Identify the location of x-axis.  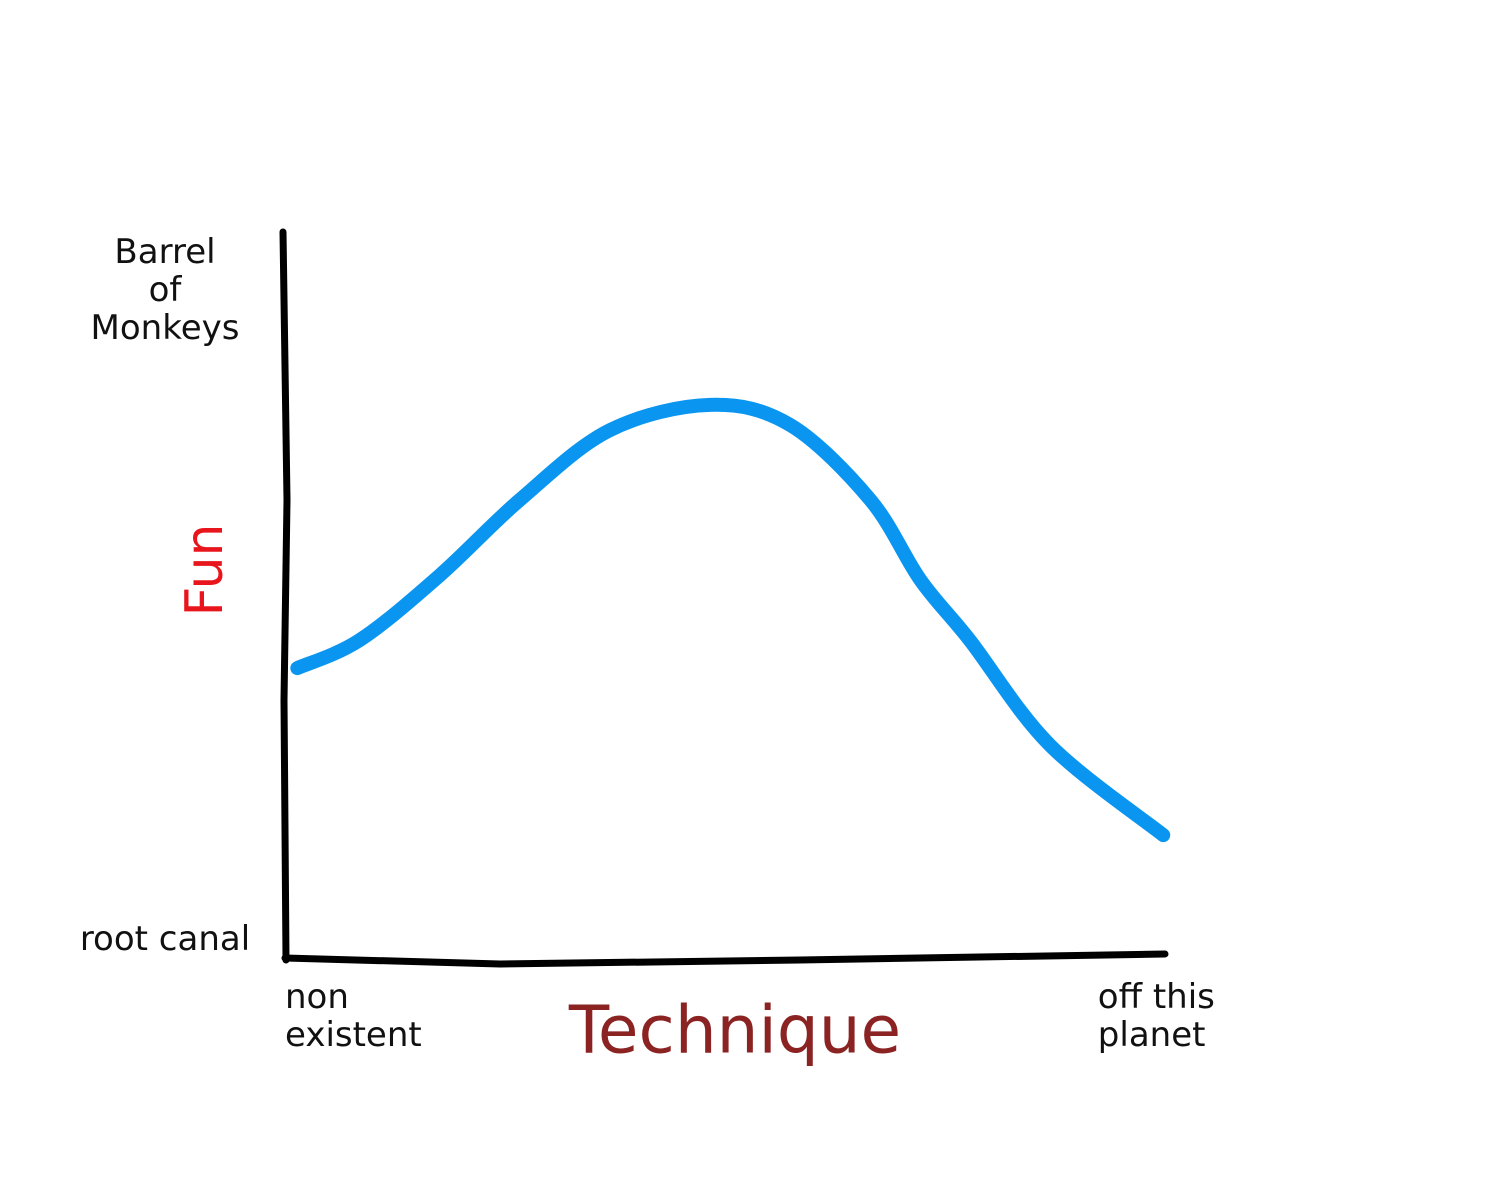
(725, 959).